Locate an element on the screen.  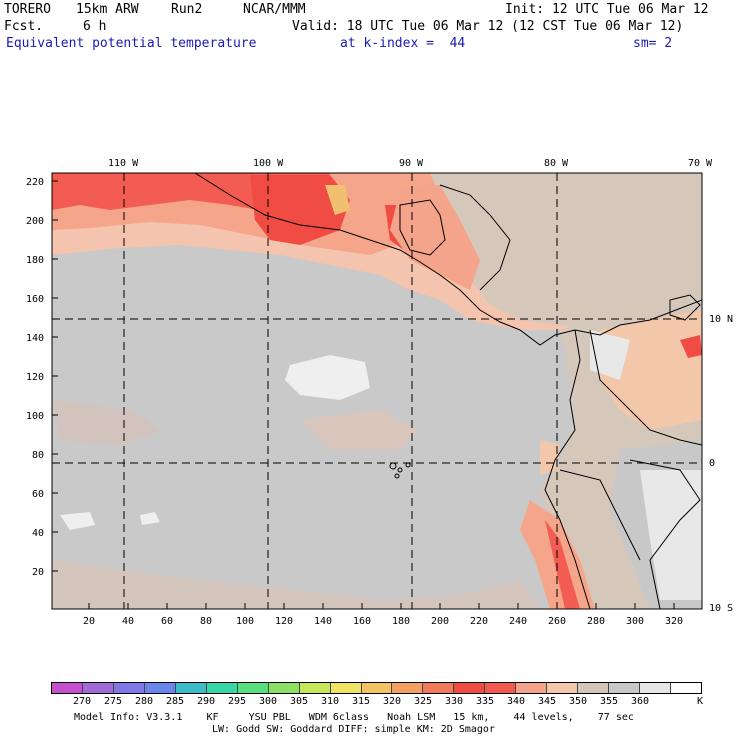
legend-value: 275 is located at coordinates (113, 701).